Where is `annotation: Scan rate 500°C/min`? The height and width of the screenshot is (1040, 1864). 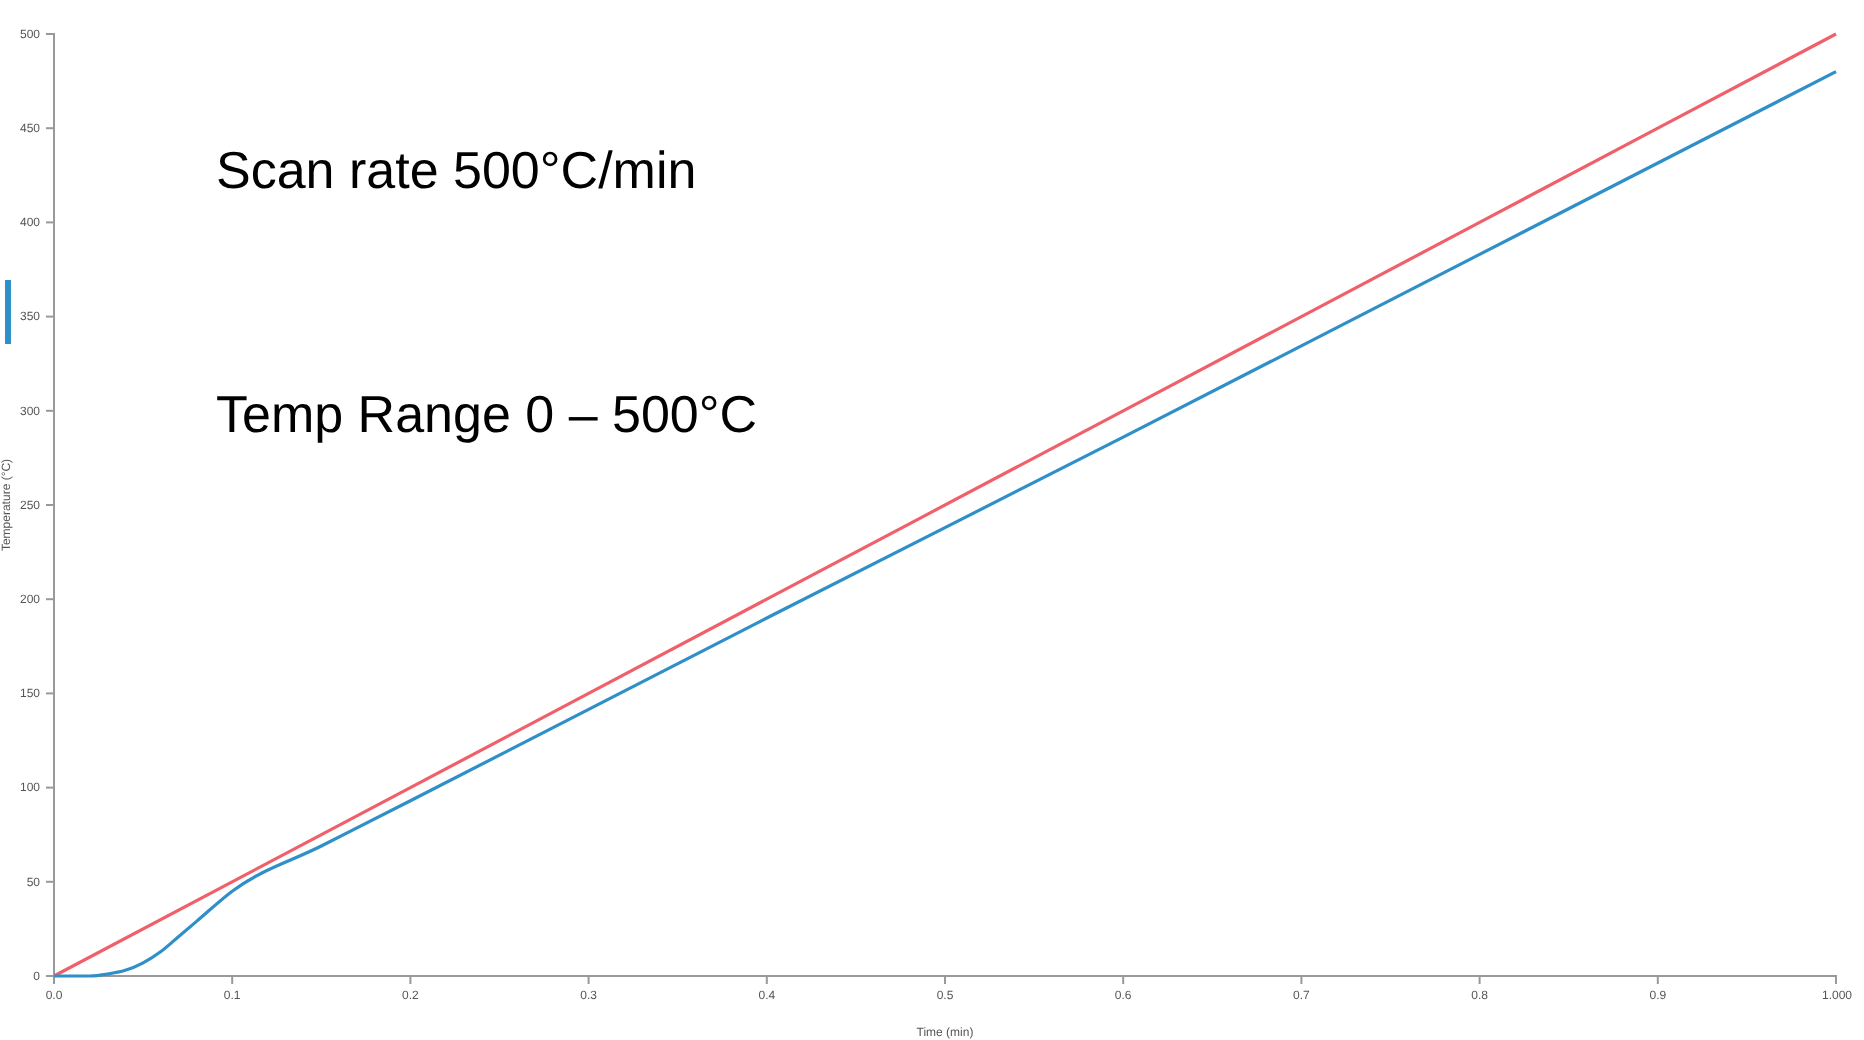 annotation: Scan rate 500°C/min is located at coordinates (456, 170).